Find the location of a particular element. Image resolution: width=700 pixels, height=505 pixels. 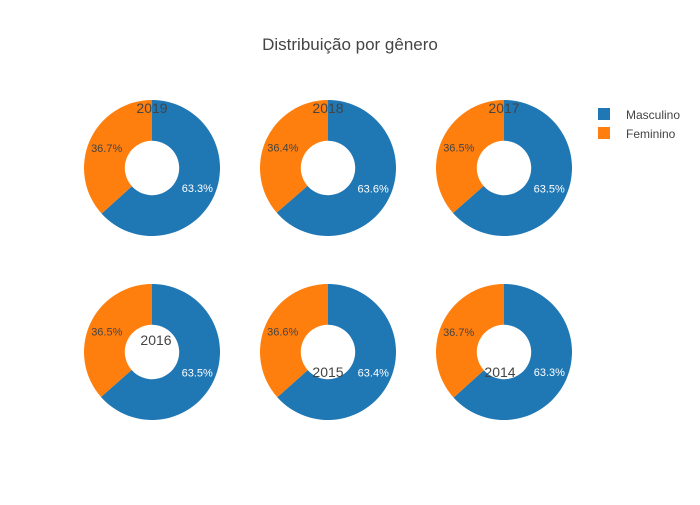

legend-swatch-masculino is located at coordinates (604, 114).